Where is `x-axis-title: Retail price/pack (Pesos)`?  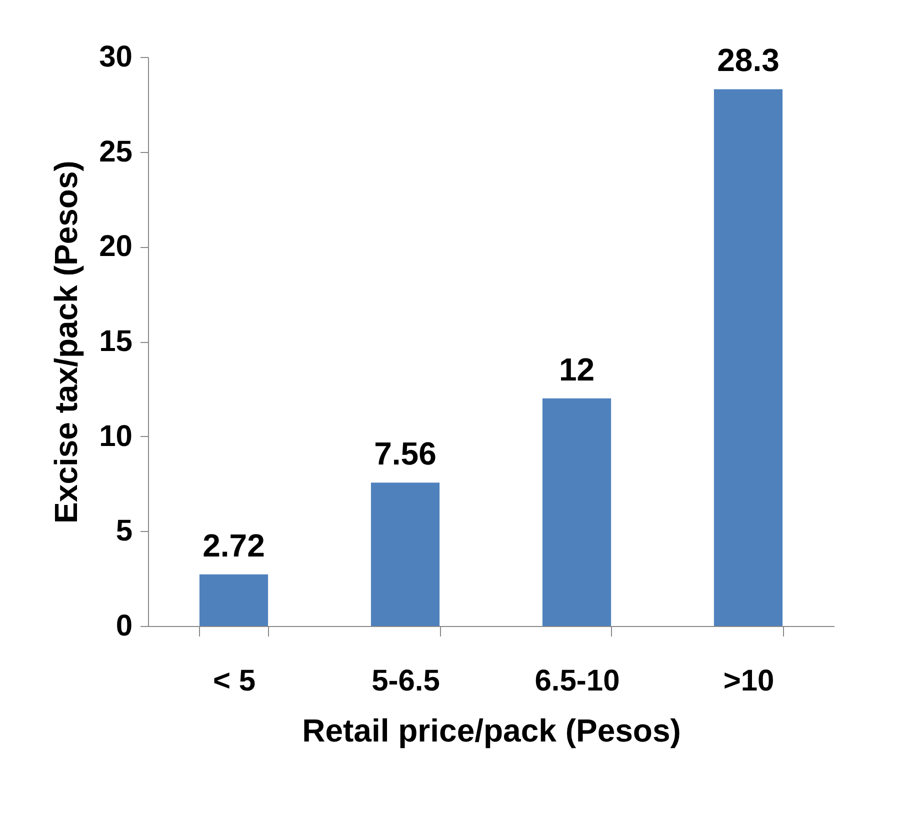 x-axis-title: Retail price/pack (Pesos) is located at coordinates (491, 730).